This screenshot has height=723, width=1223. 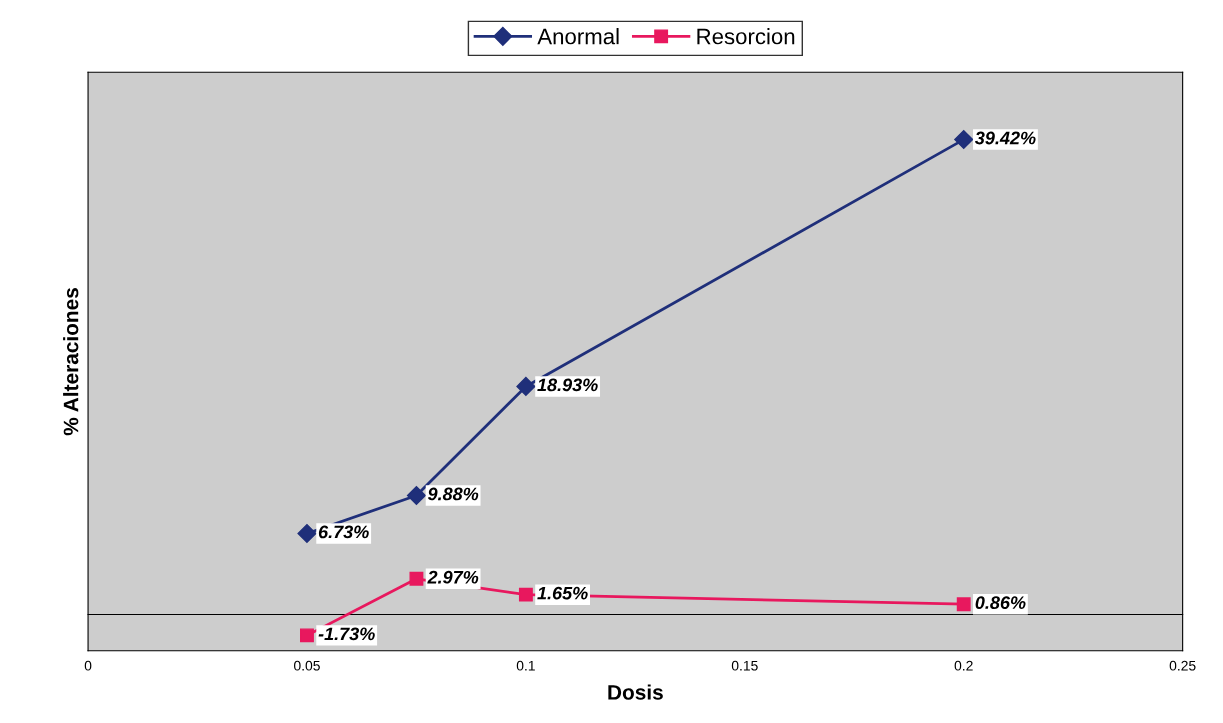 I want to click on x-tick-label: 0.1, so click(x=525, y=665).